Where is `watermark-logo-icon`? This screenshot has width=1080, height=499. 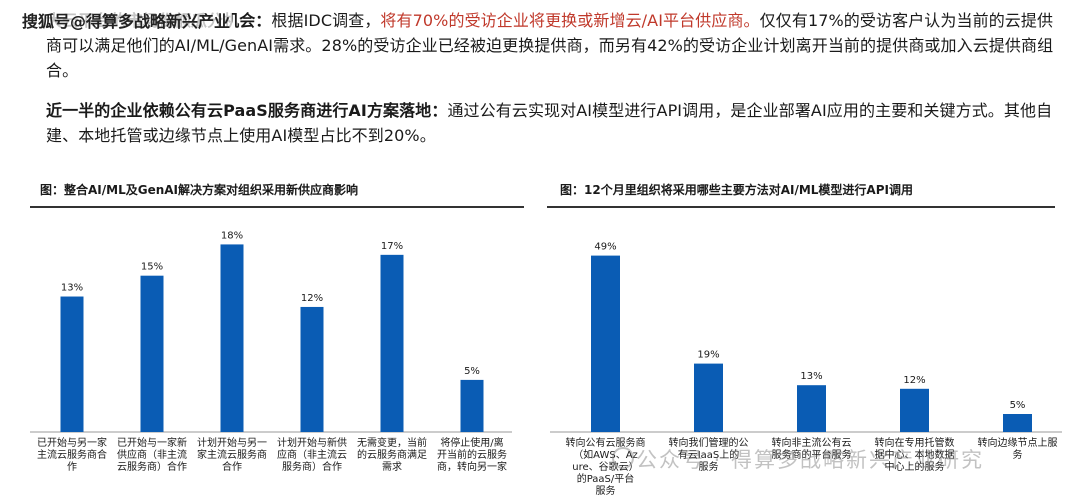 watermark-logo-icon is located at coordinates (623, 458).